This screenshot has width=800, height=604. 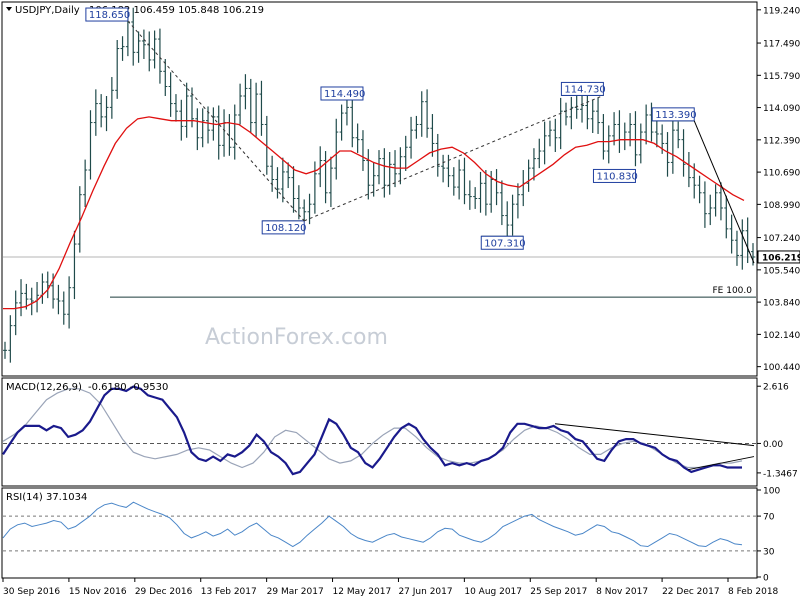 I want to click on price-tick-label: 112.390, so click(x=781, y=141).